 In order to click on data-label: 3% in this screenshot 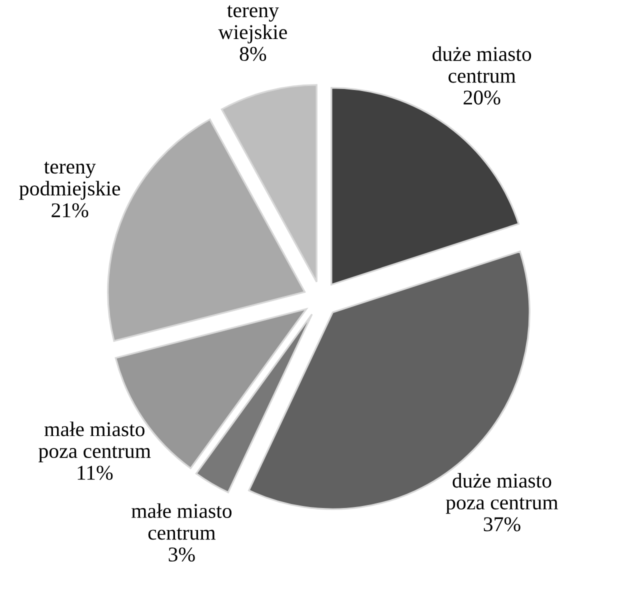, I will do `click(181, 554)`.